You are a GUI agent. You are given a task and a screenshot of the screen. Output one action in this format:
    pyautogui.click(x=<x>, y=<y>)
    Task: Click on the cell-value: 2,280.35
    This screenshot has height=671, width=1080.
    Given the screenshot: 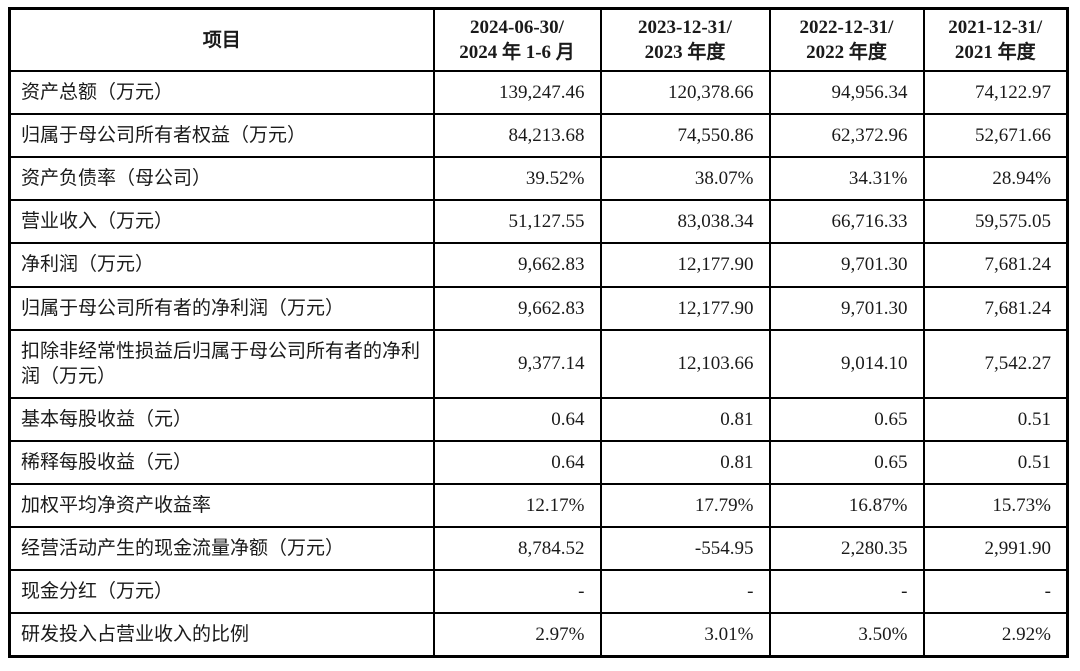 What is the action you would take?
    pyautogui.click(x=846, y=549)
    